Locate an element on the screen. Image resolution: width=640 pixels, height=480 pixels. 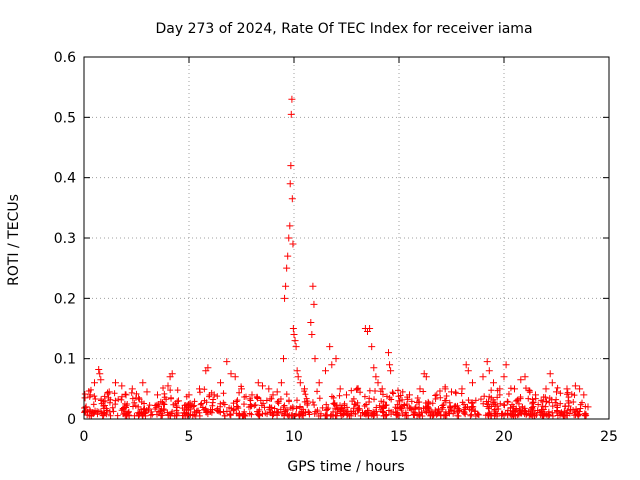
y-tick-label: 0 is located at coordinates (71, 420).